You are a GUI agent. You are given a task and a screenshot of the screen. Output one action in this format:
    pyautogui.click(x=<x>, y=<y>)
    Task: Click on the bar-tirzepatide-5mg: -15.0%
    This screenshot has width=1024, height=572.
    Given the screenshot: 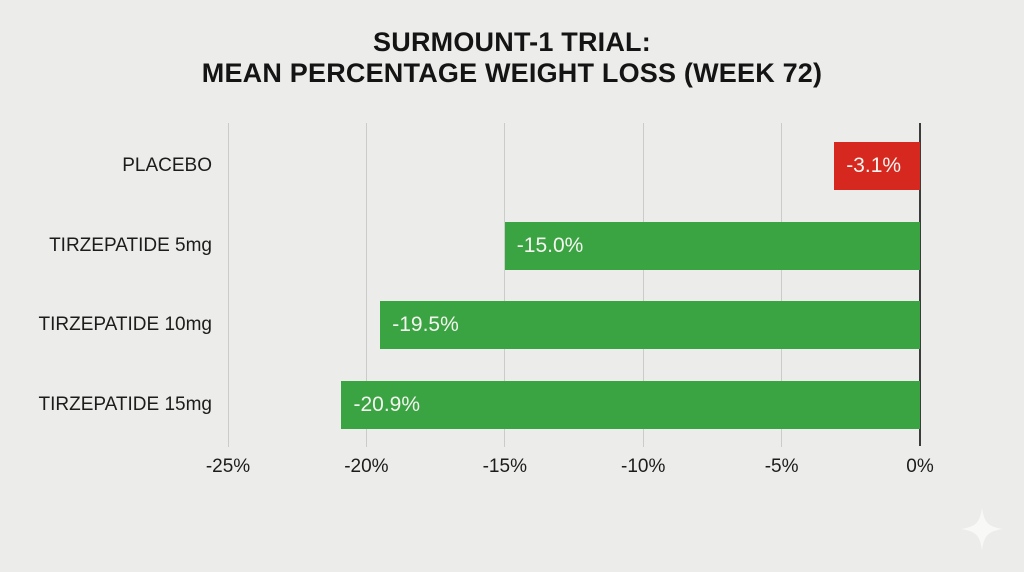 What is the action you would take?
    pyautogui.click(x=712, y=245)
    